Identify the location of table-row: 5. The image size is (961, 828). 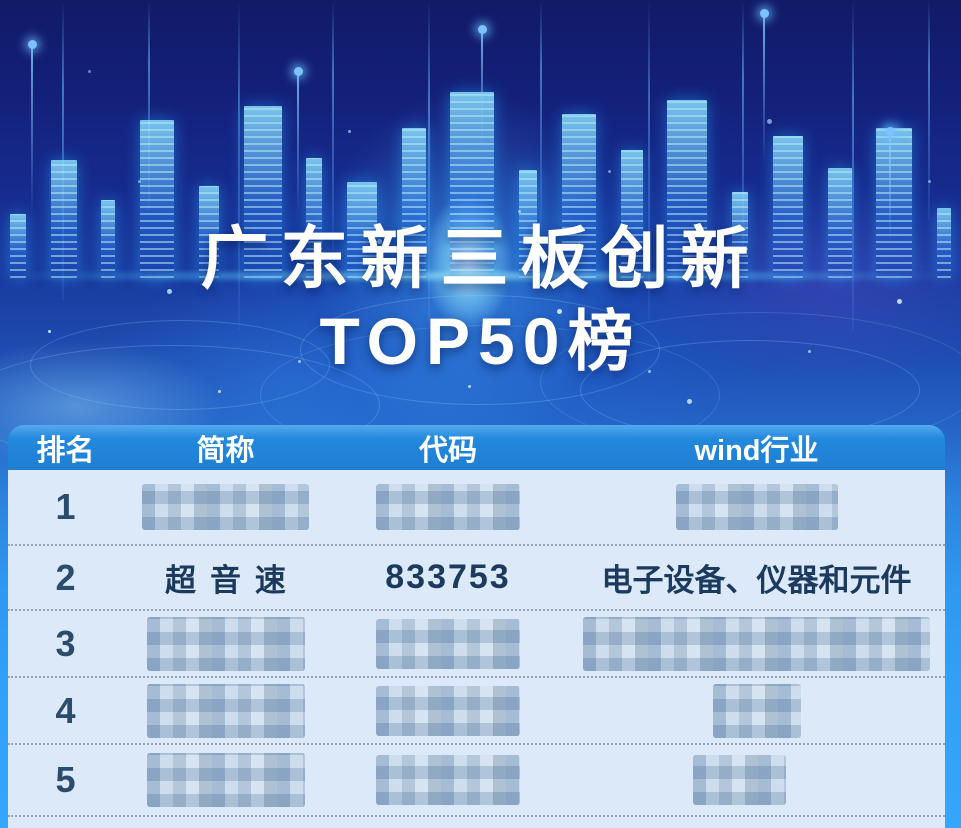
(476, 781).